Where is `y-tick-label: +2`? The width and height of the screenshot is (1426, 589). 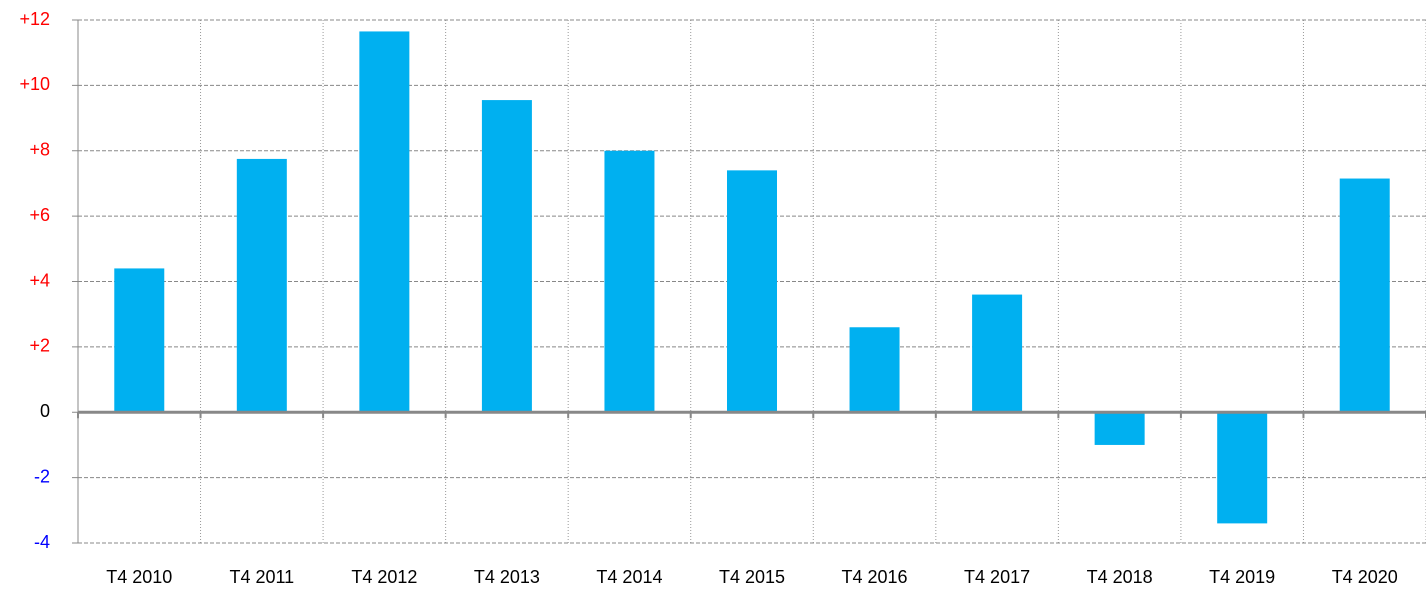
y-tick-label: +2 is located at coordinates (39, 346).